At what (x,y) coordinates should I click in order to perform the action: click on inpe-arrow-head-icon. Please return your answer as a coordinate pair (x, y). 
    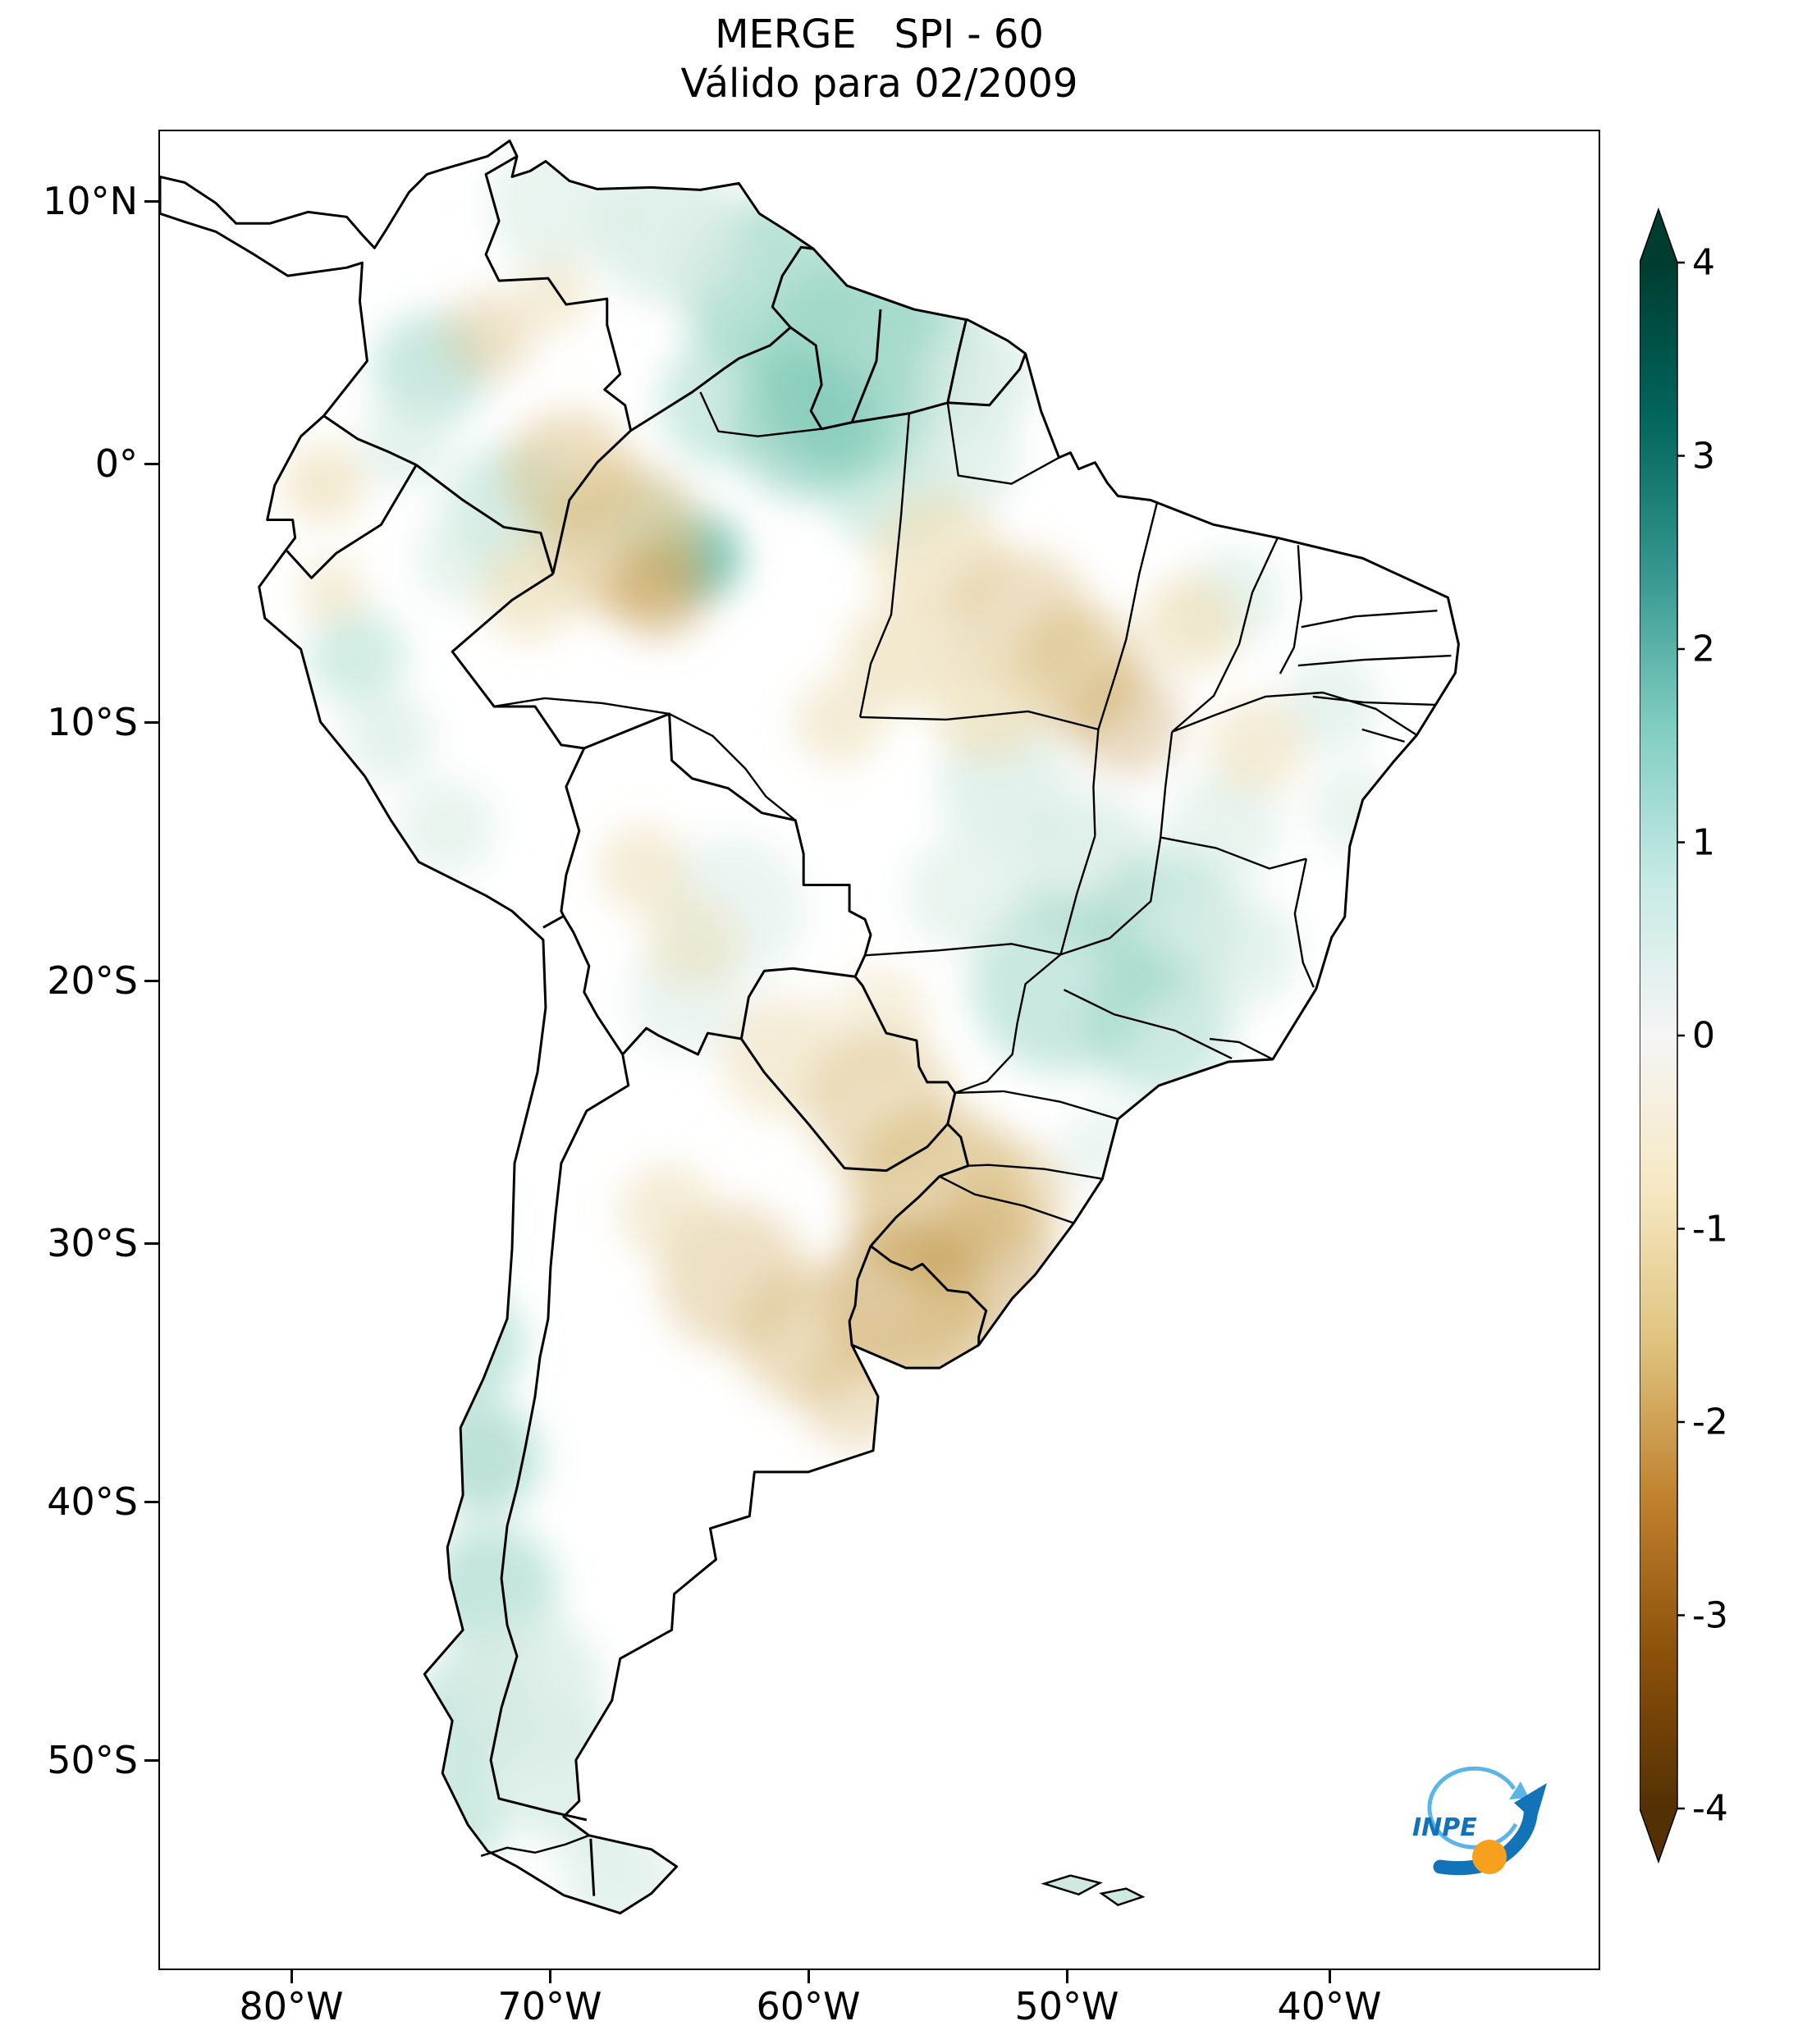
    Looking at the image, I should click on (1530, 1802).